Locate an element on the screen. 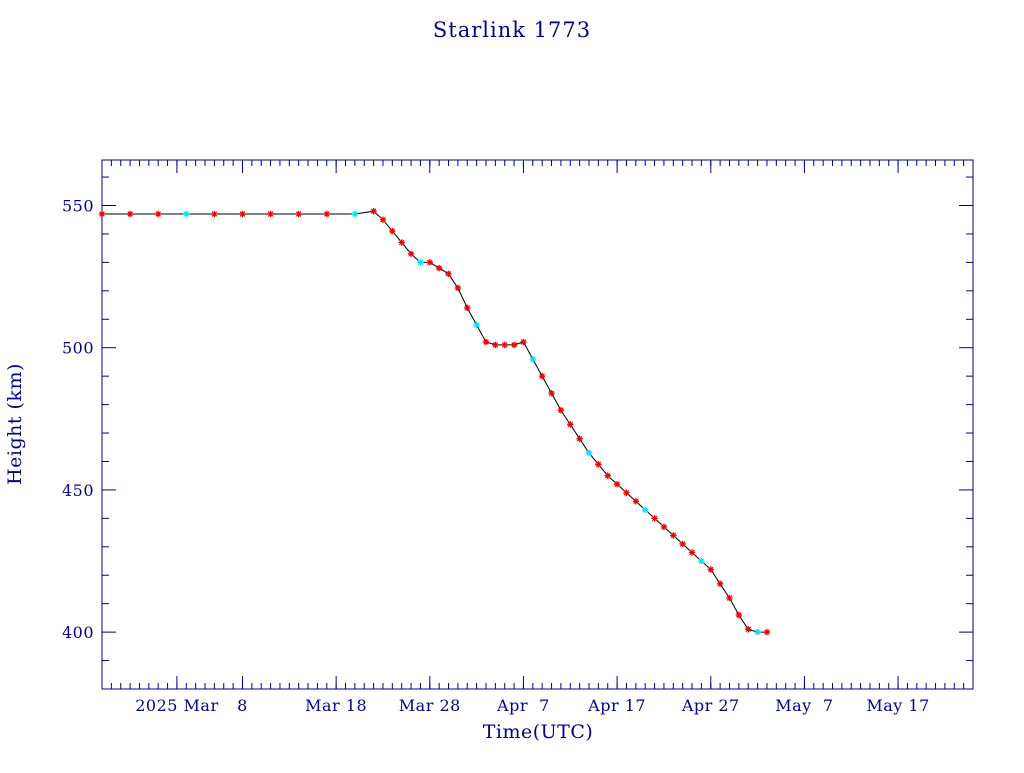 The image size is (1024, 773). x-tick-label: May 17 is located at coordinates (897, 705).